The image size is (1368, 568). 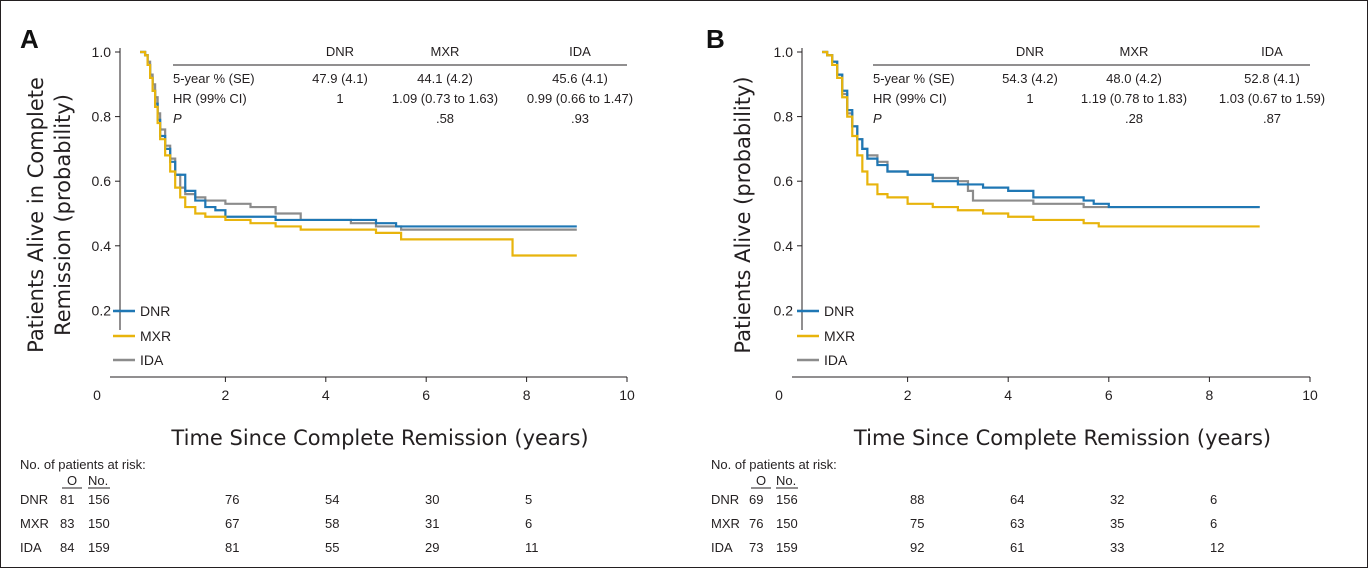 I want to click on risk-cell: 32, so click(x=1117, y=499).